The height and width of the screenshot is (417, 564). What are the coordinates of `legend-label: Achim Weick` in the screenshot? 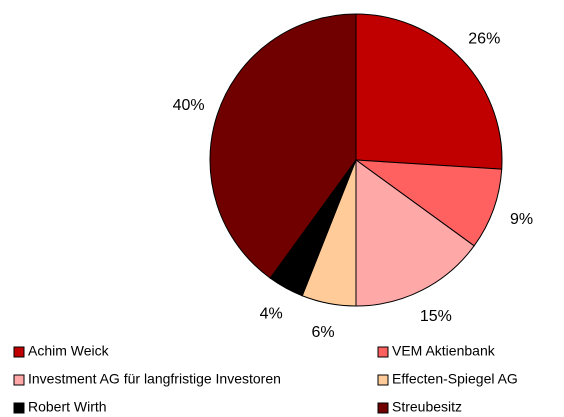 It's located at (69, 351).